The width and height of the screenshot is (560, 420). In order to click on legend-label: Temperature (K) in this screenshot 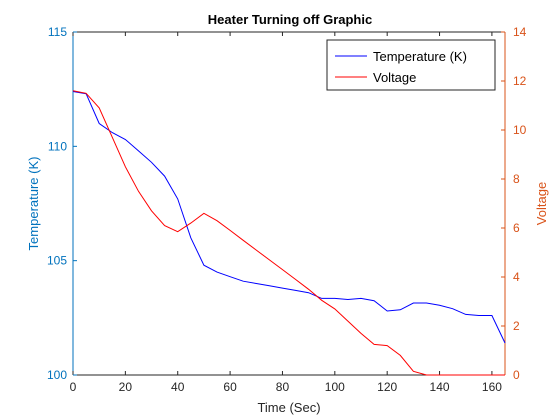, I will do `click(420, 56)`.